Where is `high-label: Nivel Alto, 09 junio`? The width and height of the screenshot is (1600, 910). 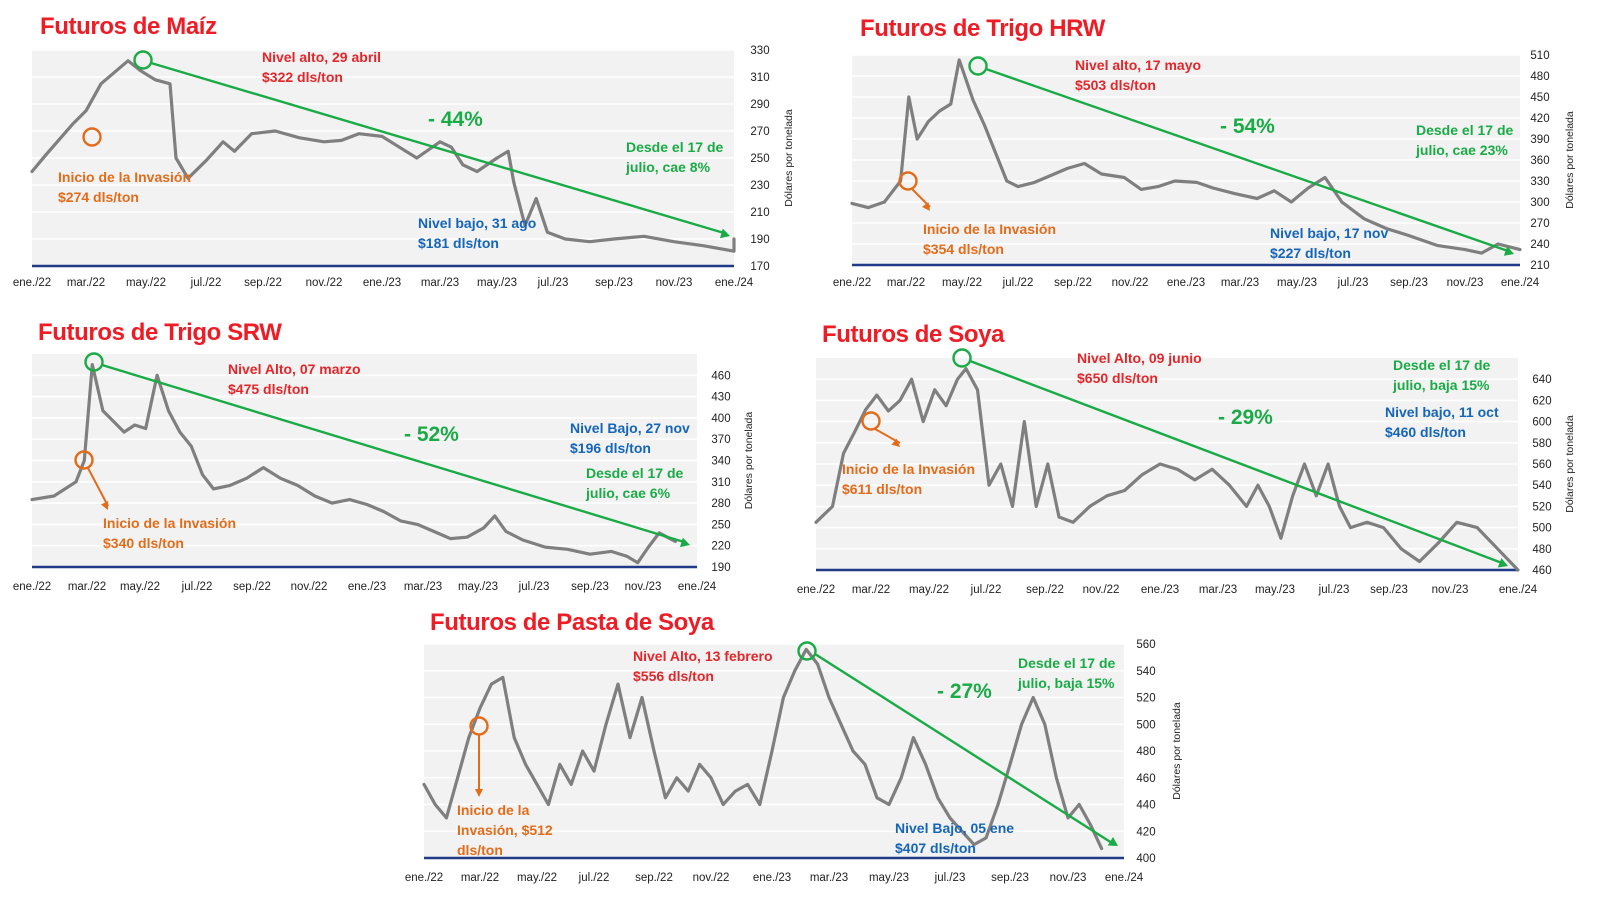
high-label: Nivel Alto, 09 junio is located at coordinates (1139, 358).